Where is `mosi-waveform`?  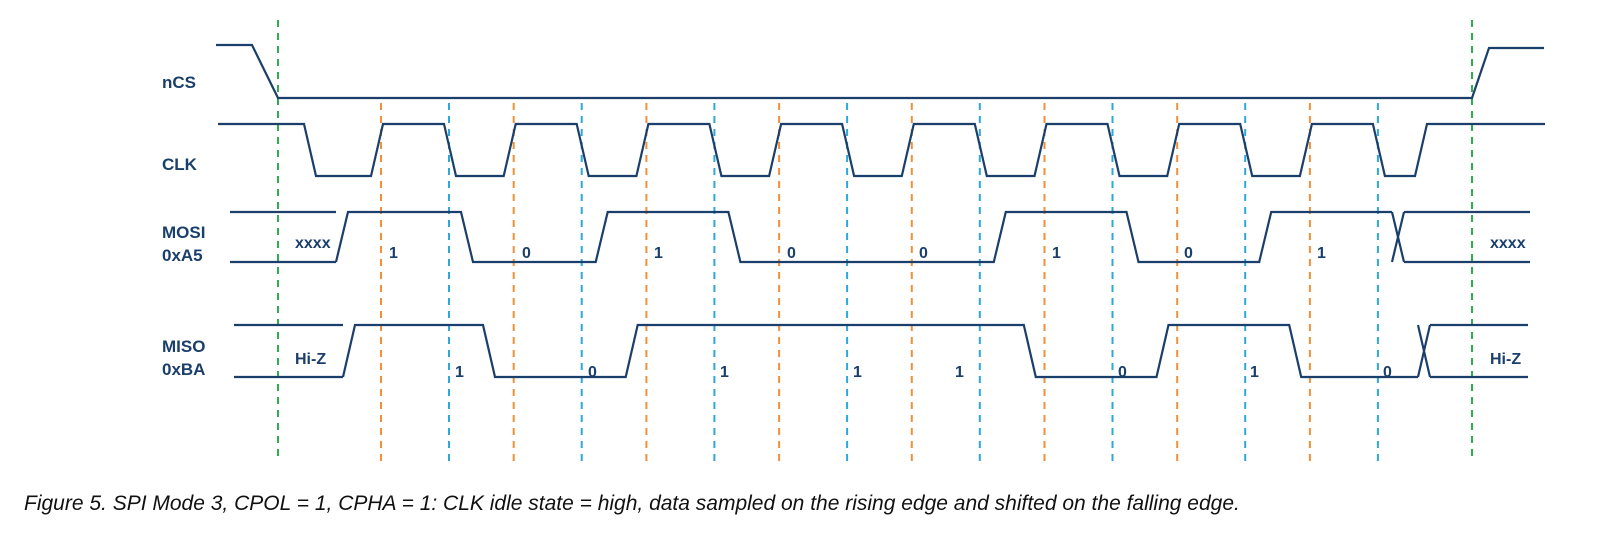
mosi-waveform is located at coordinates (880, 237).